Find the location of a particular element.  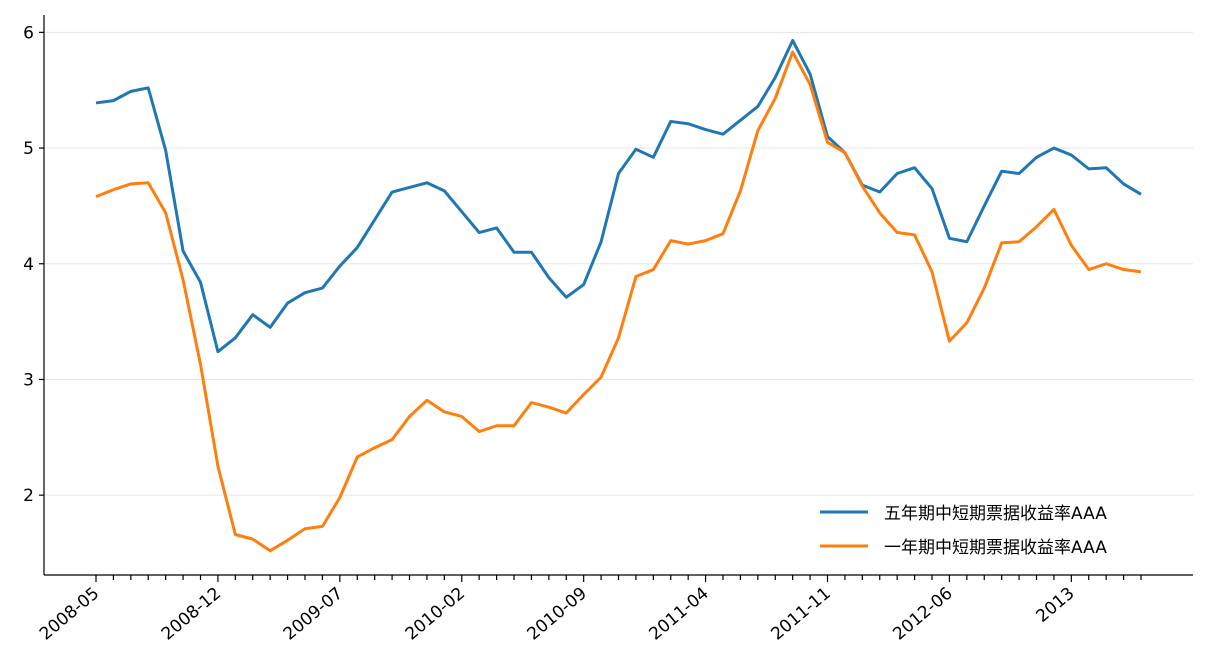

x-tick-label: 2008-12 is located at coordinates (191, 614).